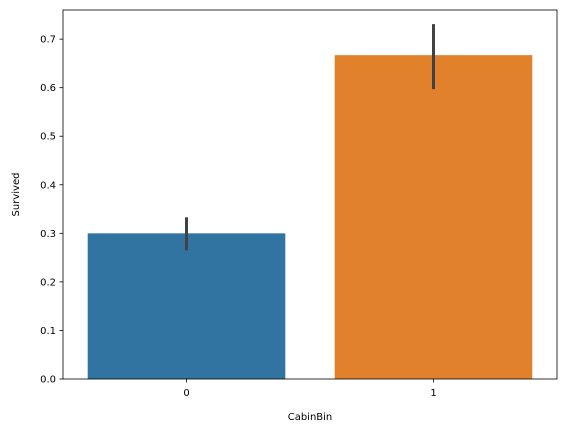 The width and height of the screenshot is (567, 432). Describe the element at coordinates (48, 137) in the screenshot. I see `y-tick-label: 0.5` at that location.